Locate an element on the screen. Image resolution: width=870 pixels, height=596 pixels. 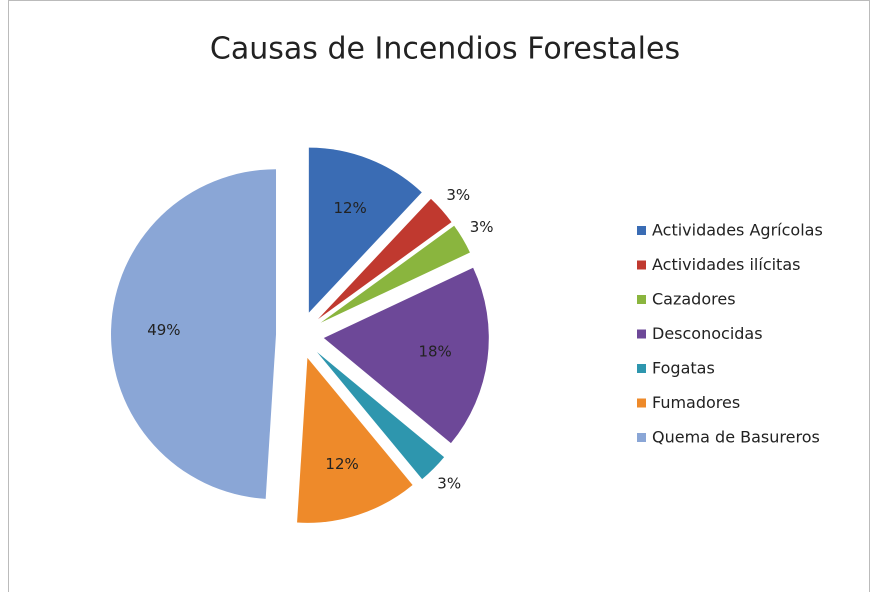
chart-title: Causas de Incendios Forestales is located at coordinates (445, 49).